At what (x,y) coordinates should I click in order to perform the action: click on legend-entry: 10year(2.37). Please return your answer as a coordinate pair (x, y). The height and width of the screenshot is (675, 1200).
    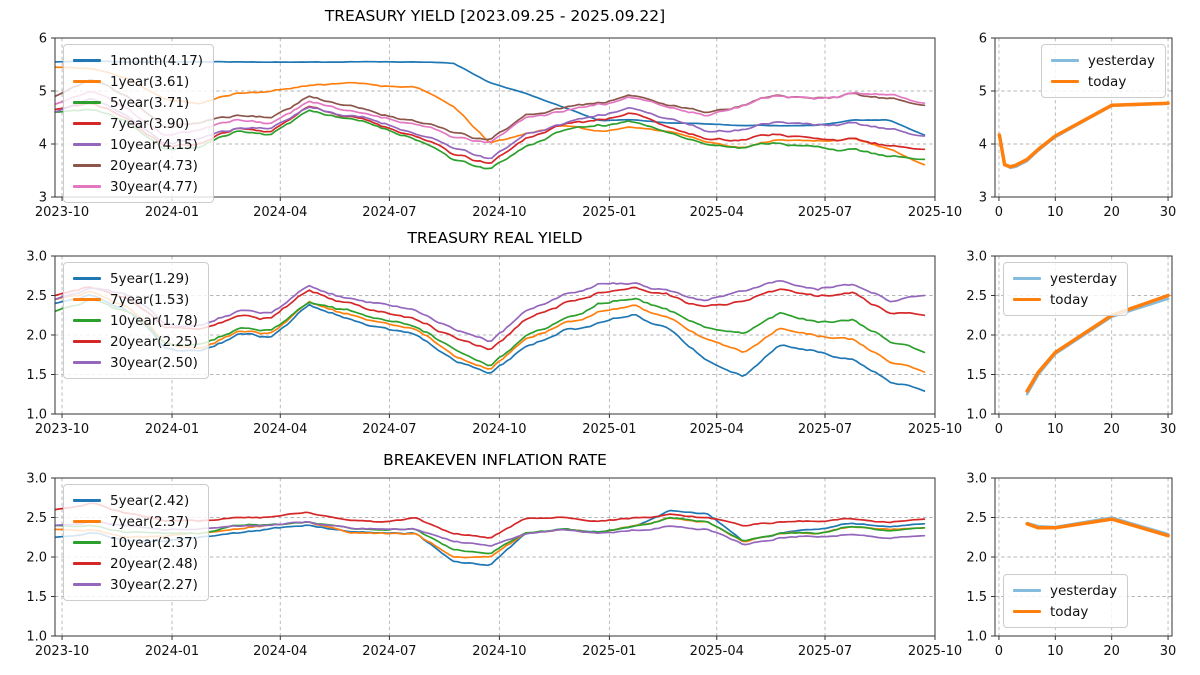
    Looking at the image, I should click on (135, 542).